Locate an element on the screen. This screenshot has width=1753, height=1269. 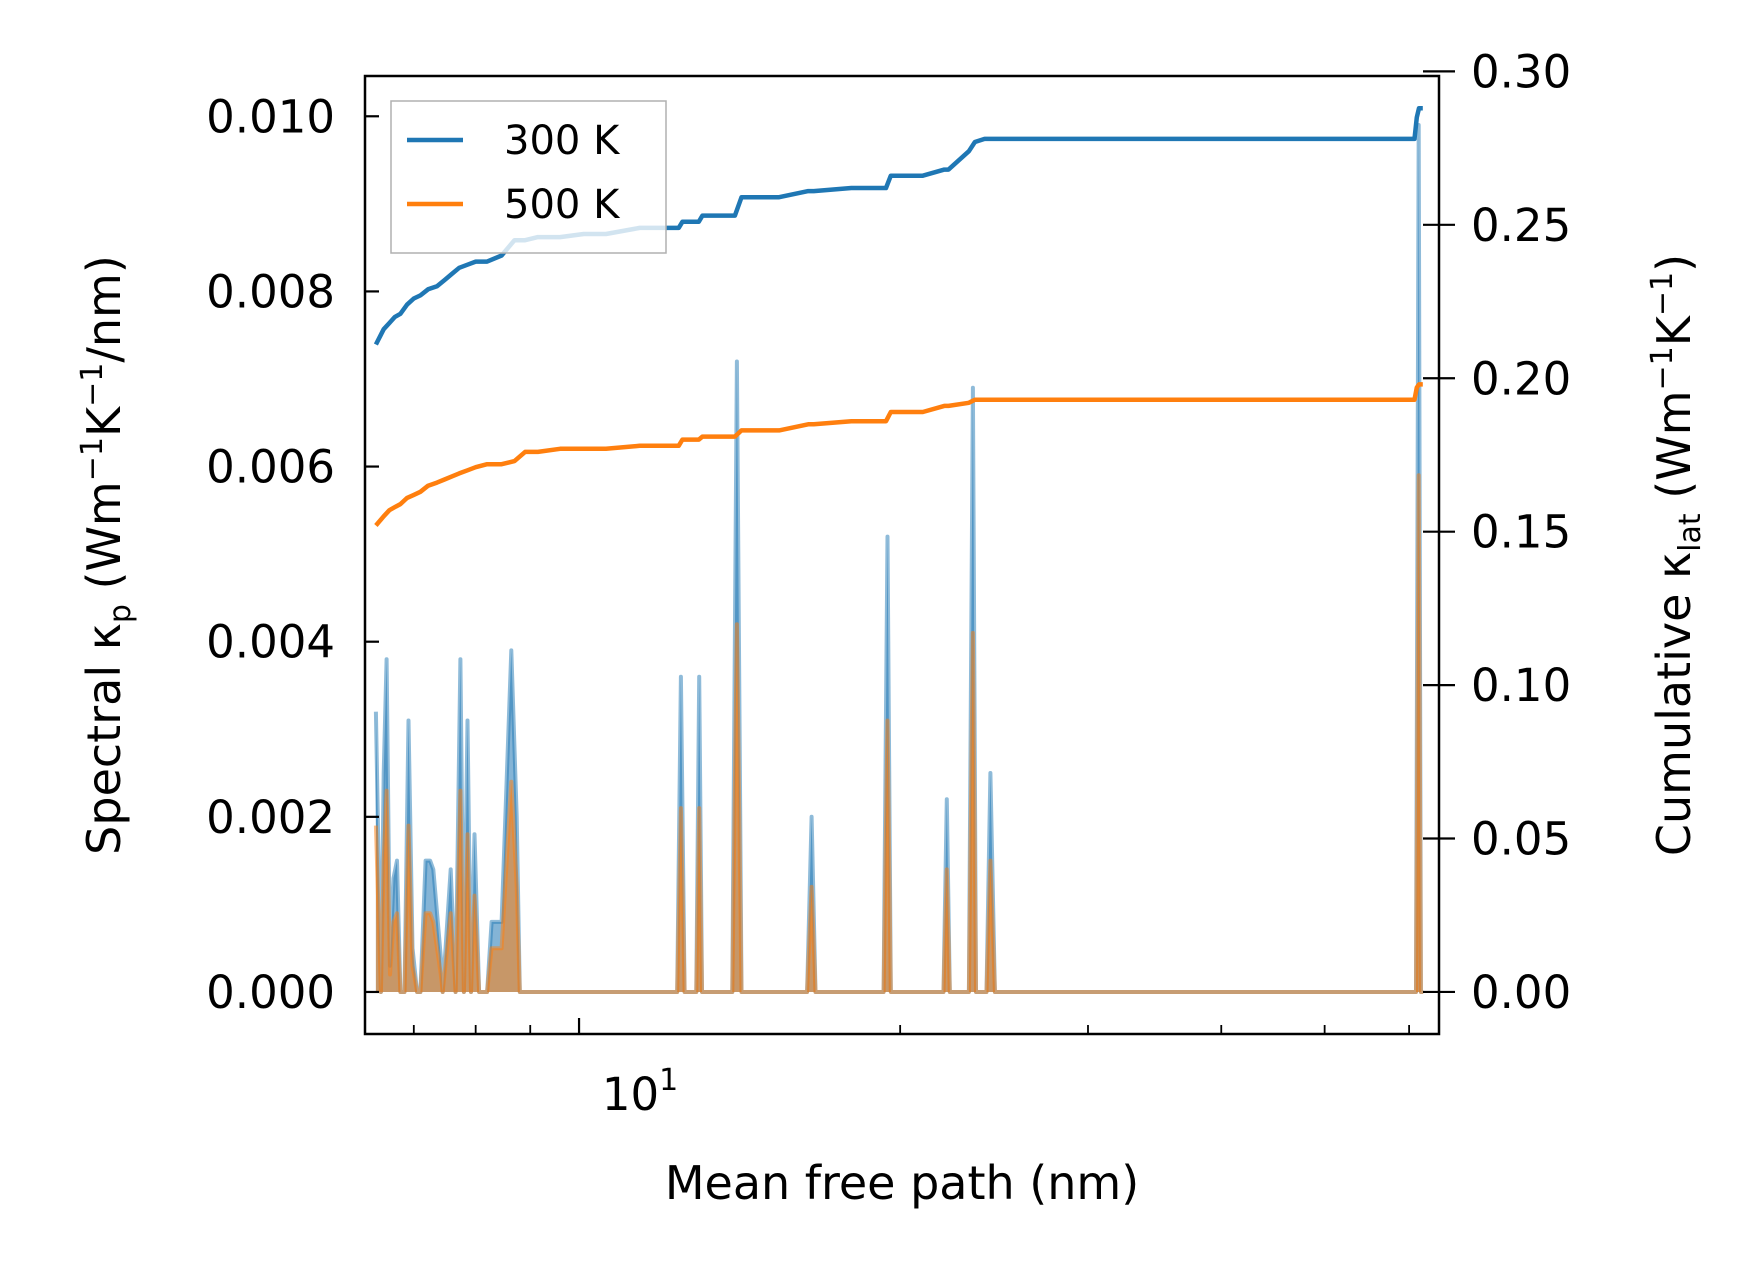
legend-box is located at coordinates (528, 177).